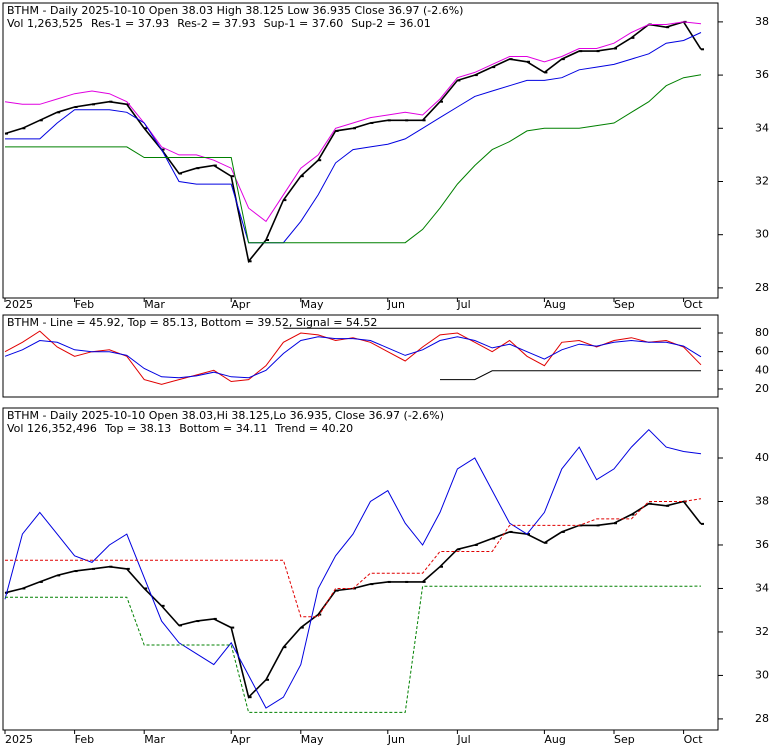  I want to click on panel-frame, so click(360, 356).